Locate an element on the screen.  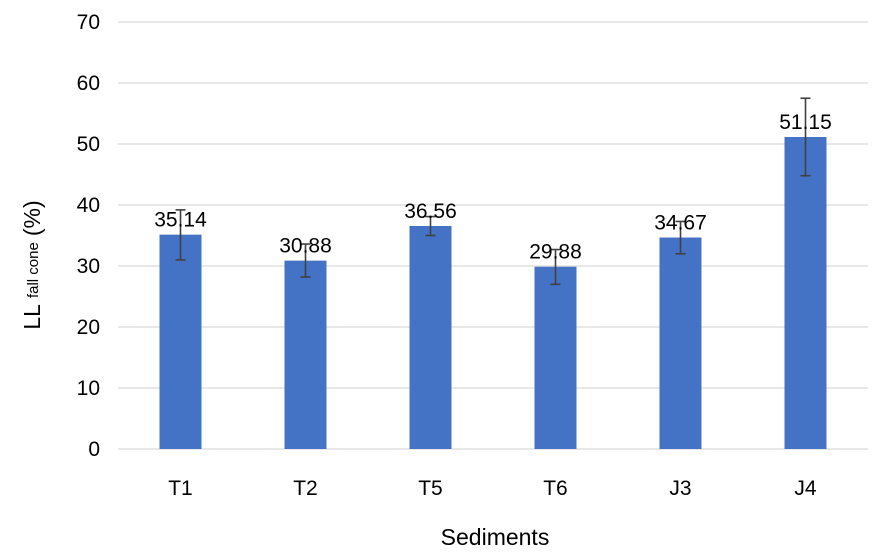
y-axis-title: LL fall cone (%) is located at coordinates (32, 264).